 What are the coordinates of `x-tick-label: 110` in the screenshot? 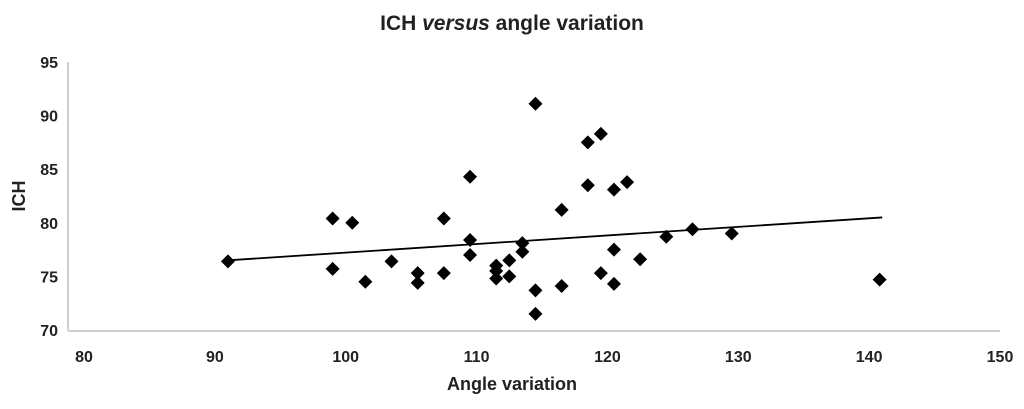 It's located at (477, 357).